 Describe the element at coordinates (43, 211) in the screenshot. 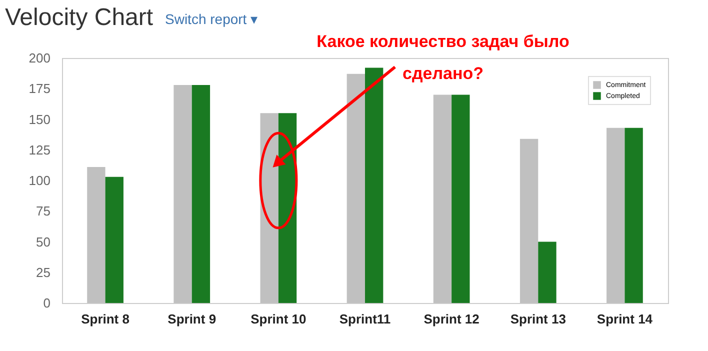

I see `y-tick-label: 75` at that location.